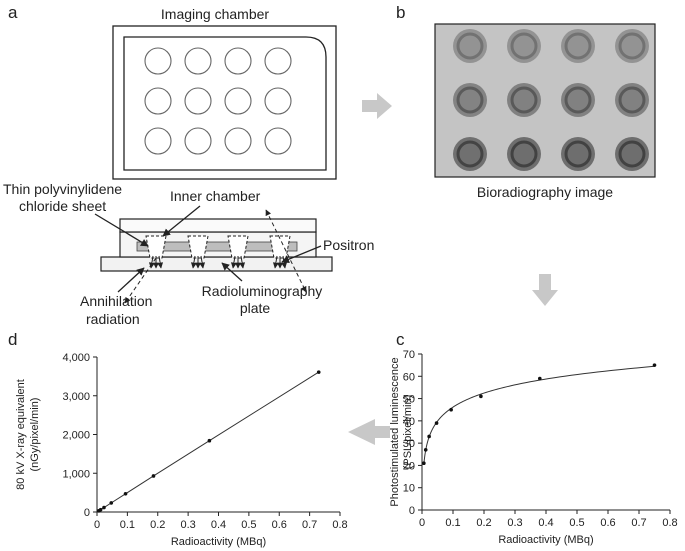 The width and height of the screenshot is (685, 551). What do you see at coordinates (140, 280) in the screenshot?
I see `dashed-ray-left` at bounding box center [140, 280].